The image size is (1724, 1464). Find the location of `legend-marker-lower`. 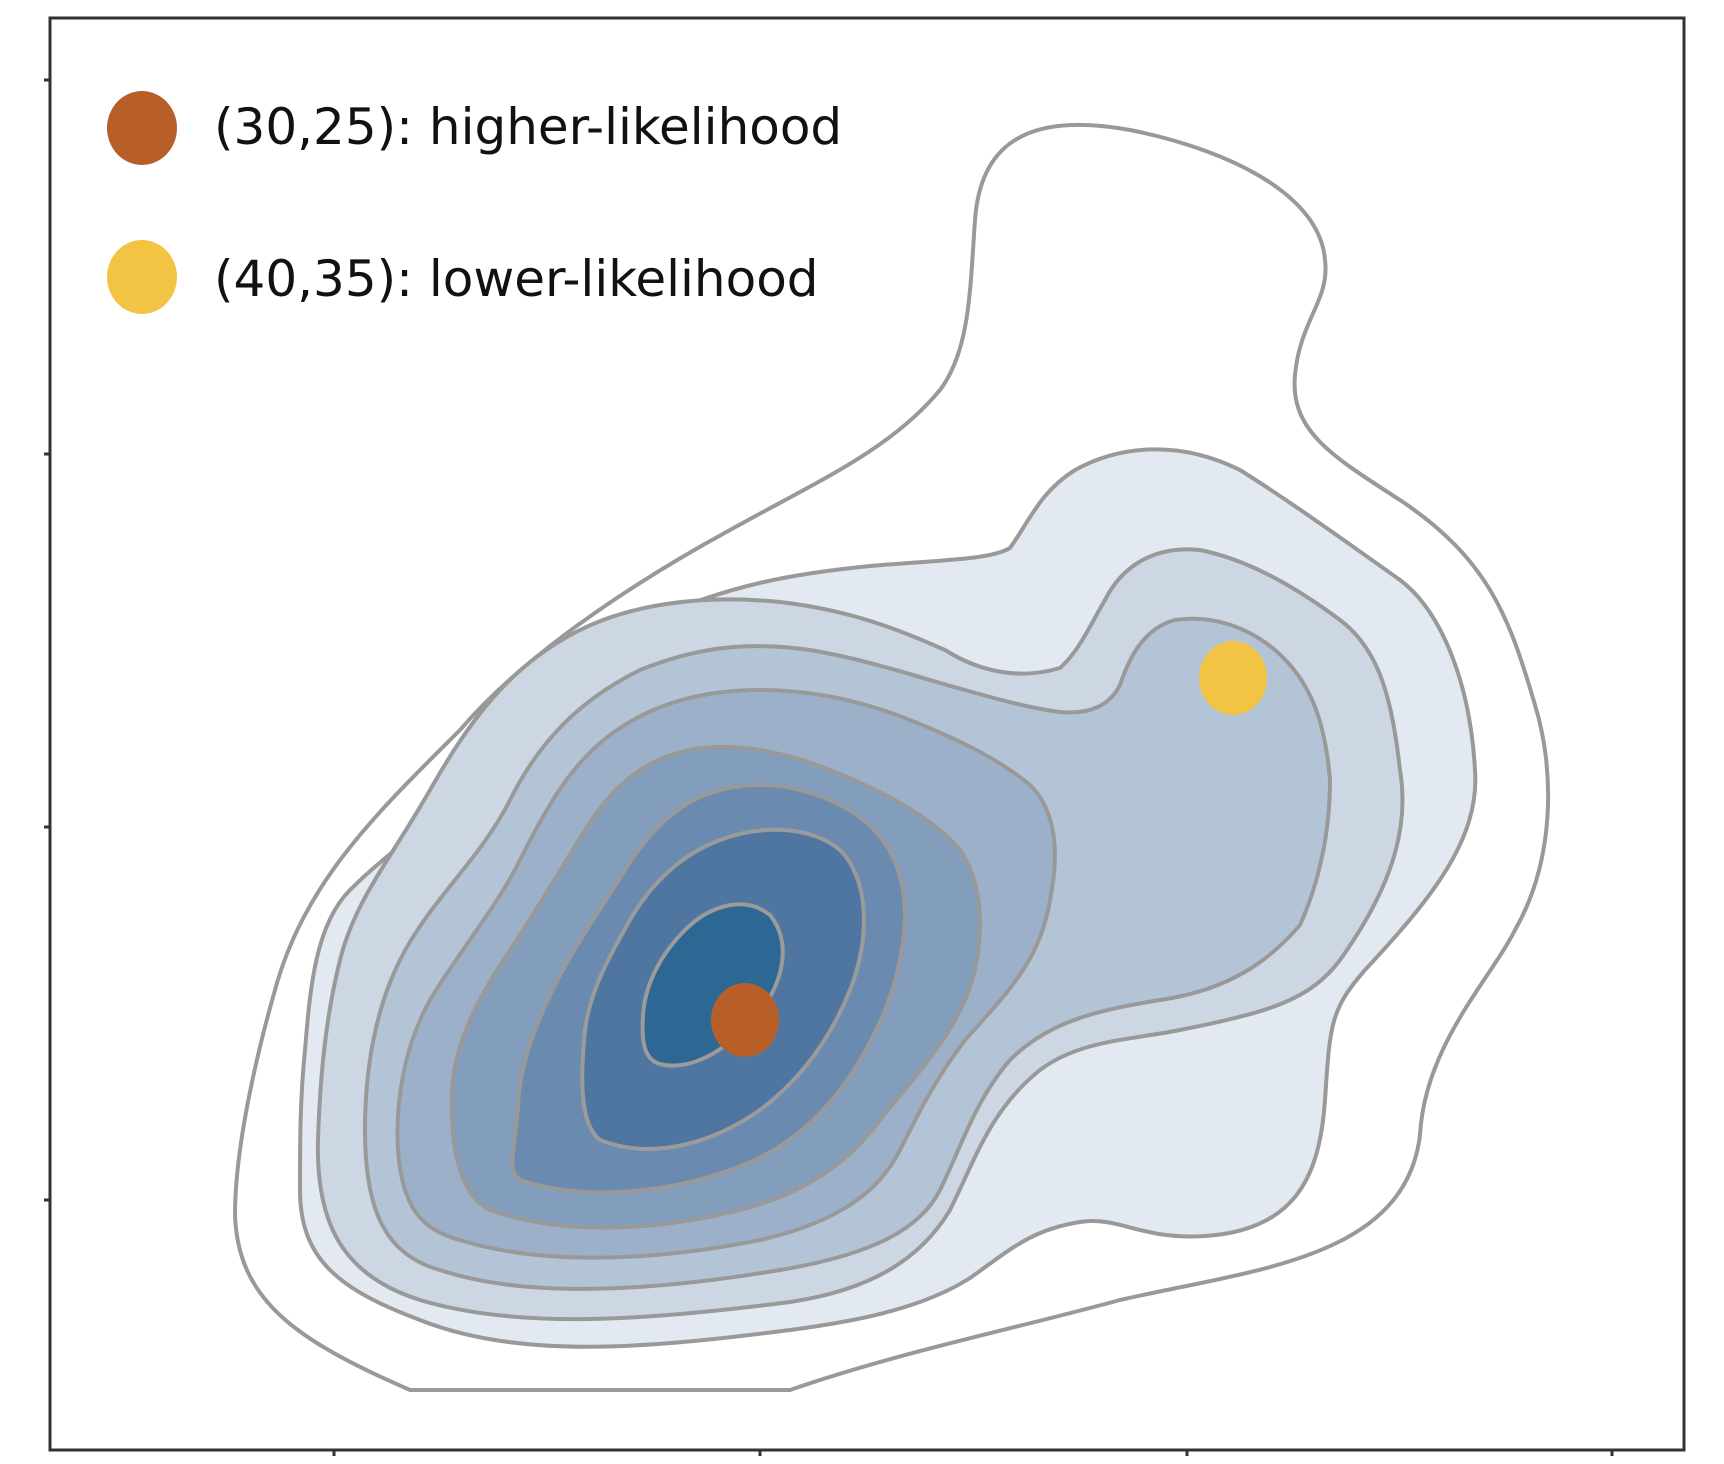

legend-marker-lower is located at coordinates (142, 277).